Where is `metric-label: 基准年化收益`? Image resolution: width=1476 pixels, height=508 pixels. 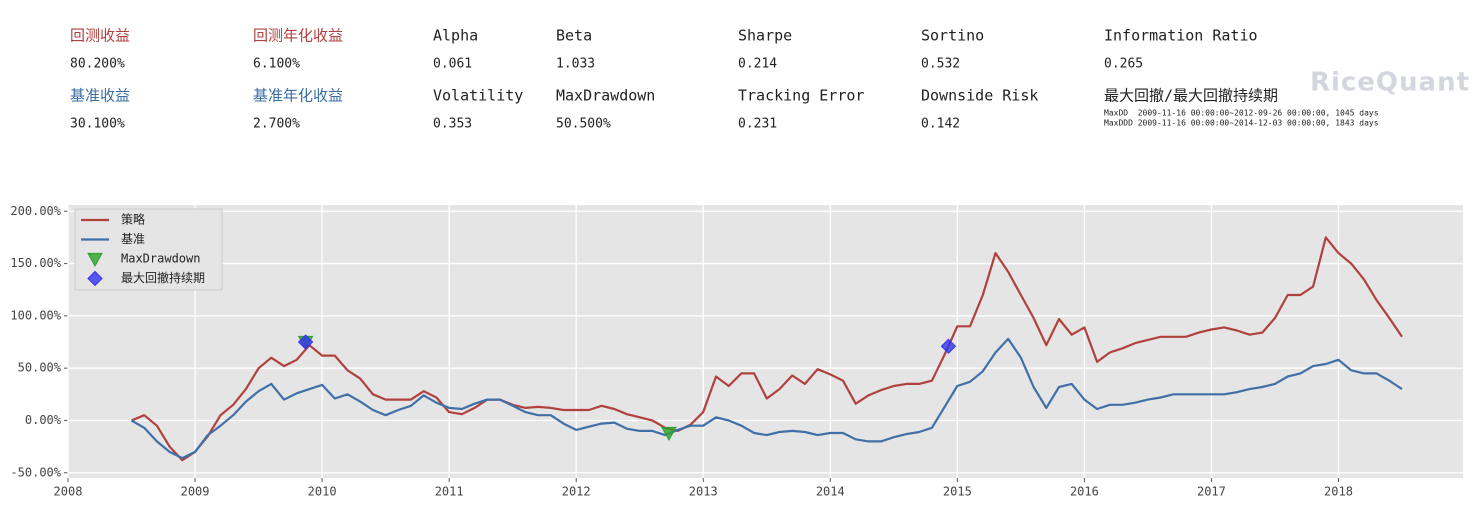
metric-label: 基准年化收益 is located at coordinates (298, 96).